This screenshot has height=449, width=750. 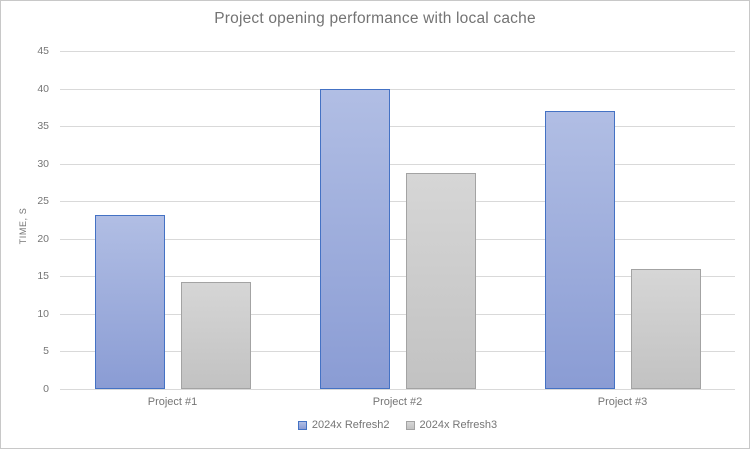 I want to click on y-tick-label: 15, so click(x=43, y=276).